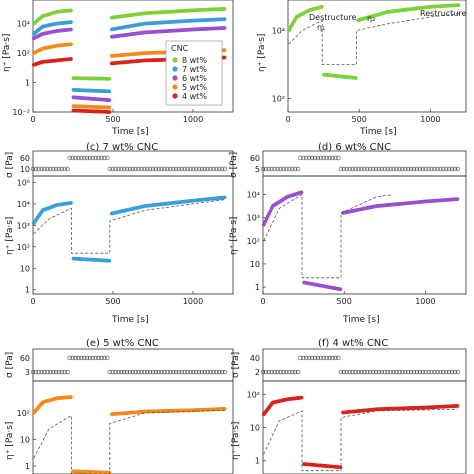  What do you see at coordinates (354, 413) in the screenshot?
I see `panel-f-marks: 1 10 10² 40 2` at bounding box center [354, 413].